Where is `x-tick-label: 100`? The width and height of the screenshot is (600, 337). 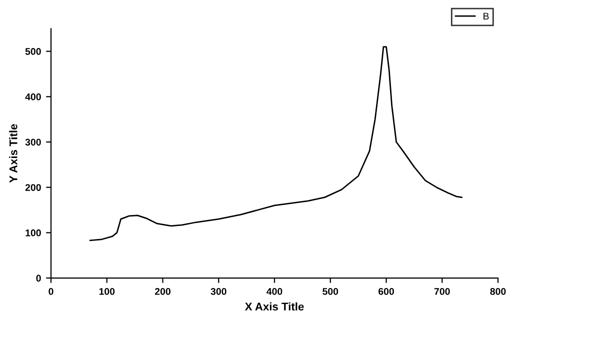
x-tick-label: 100 is located at coordinates (107, 291).